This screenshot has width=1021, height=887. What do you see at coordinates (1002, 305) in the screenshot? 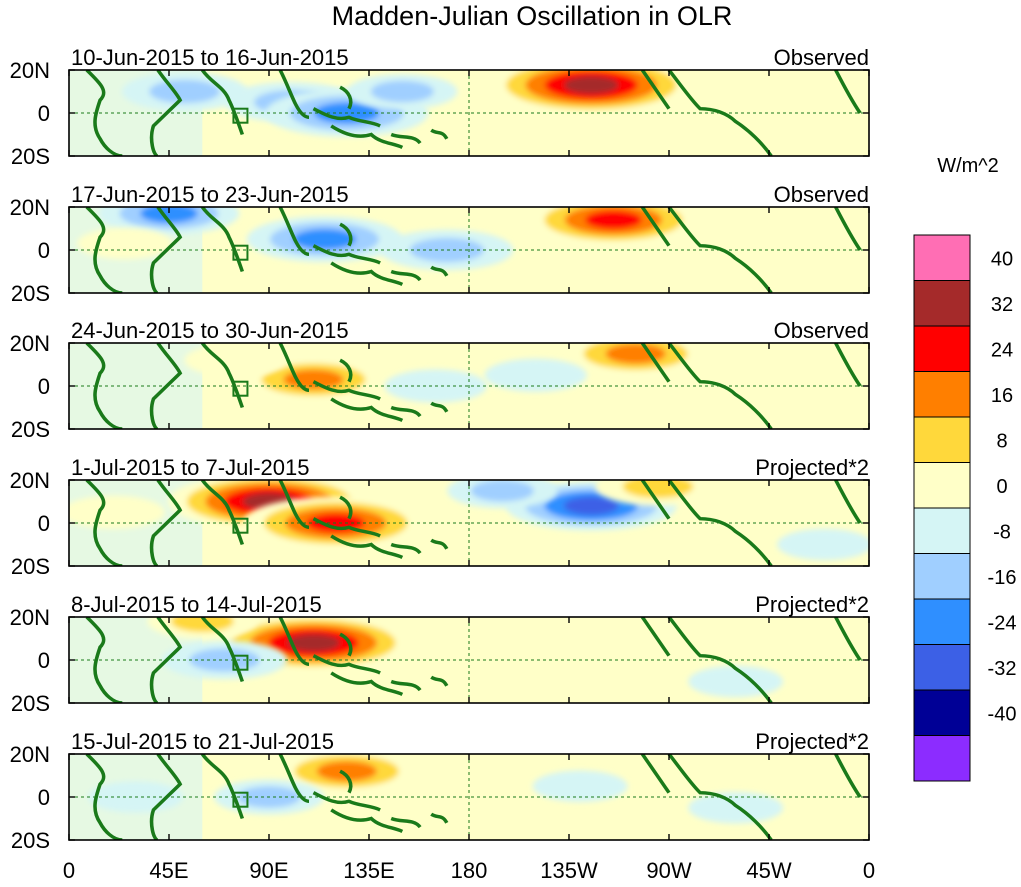
I see `colorbar-level-label: 32` at bounding box center [1002, 305].